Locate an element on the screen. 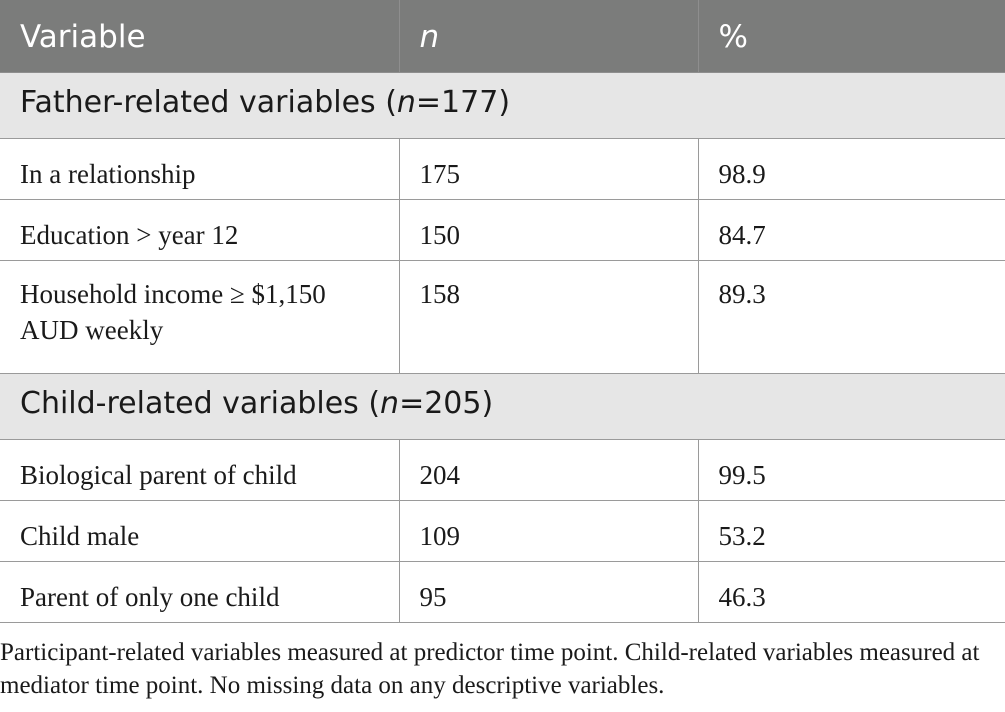  section-label-prefix: Father-related variables ( is located at coordinates (208, 102).